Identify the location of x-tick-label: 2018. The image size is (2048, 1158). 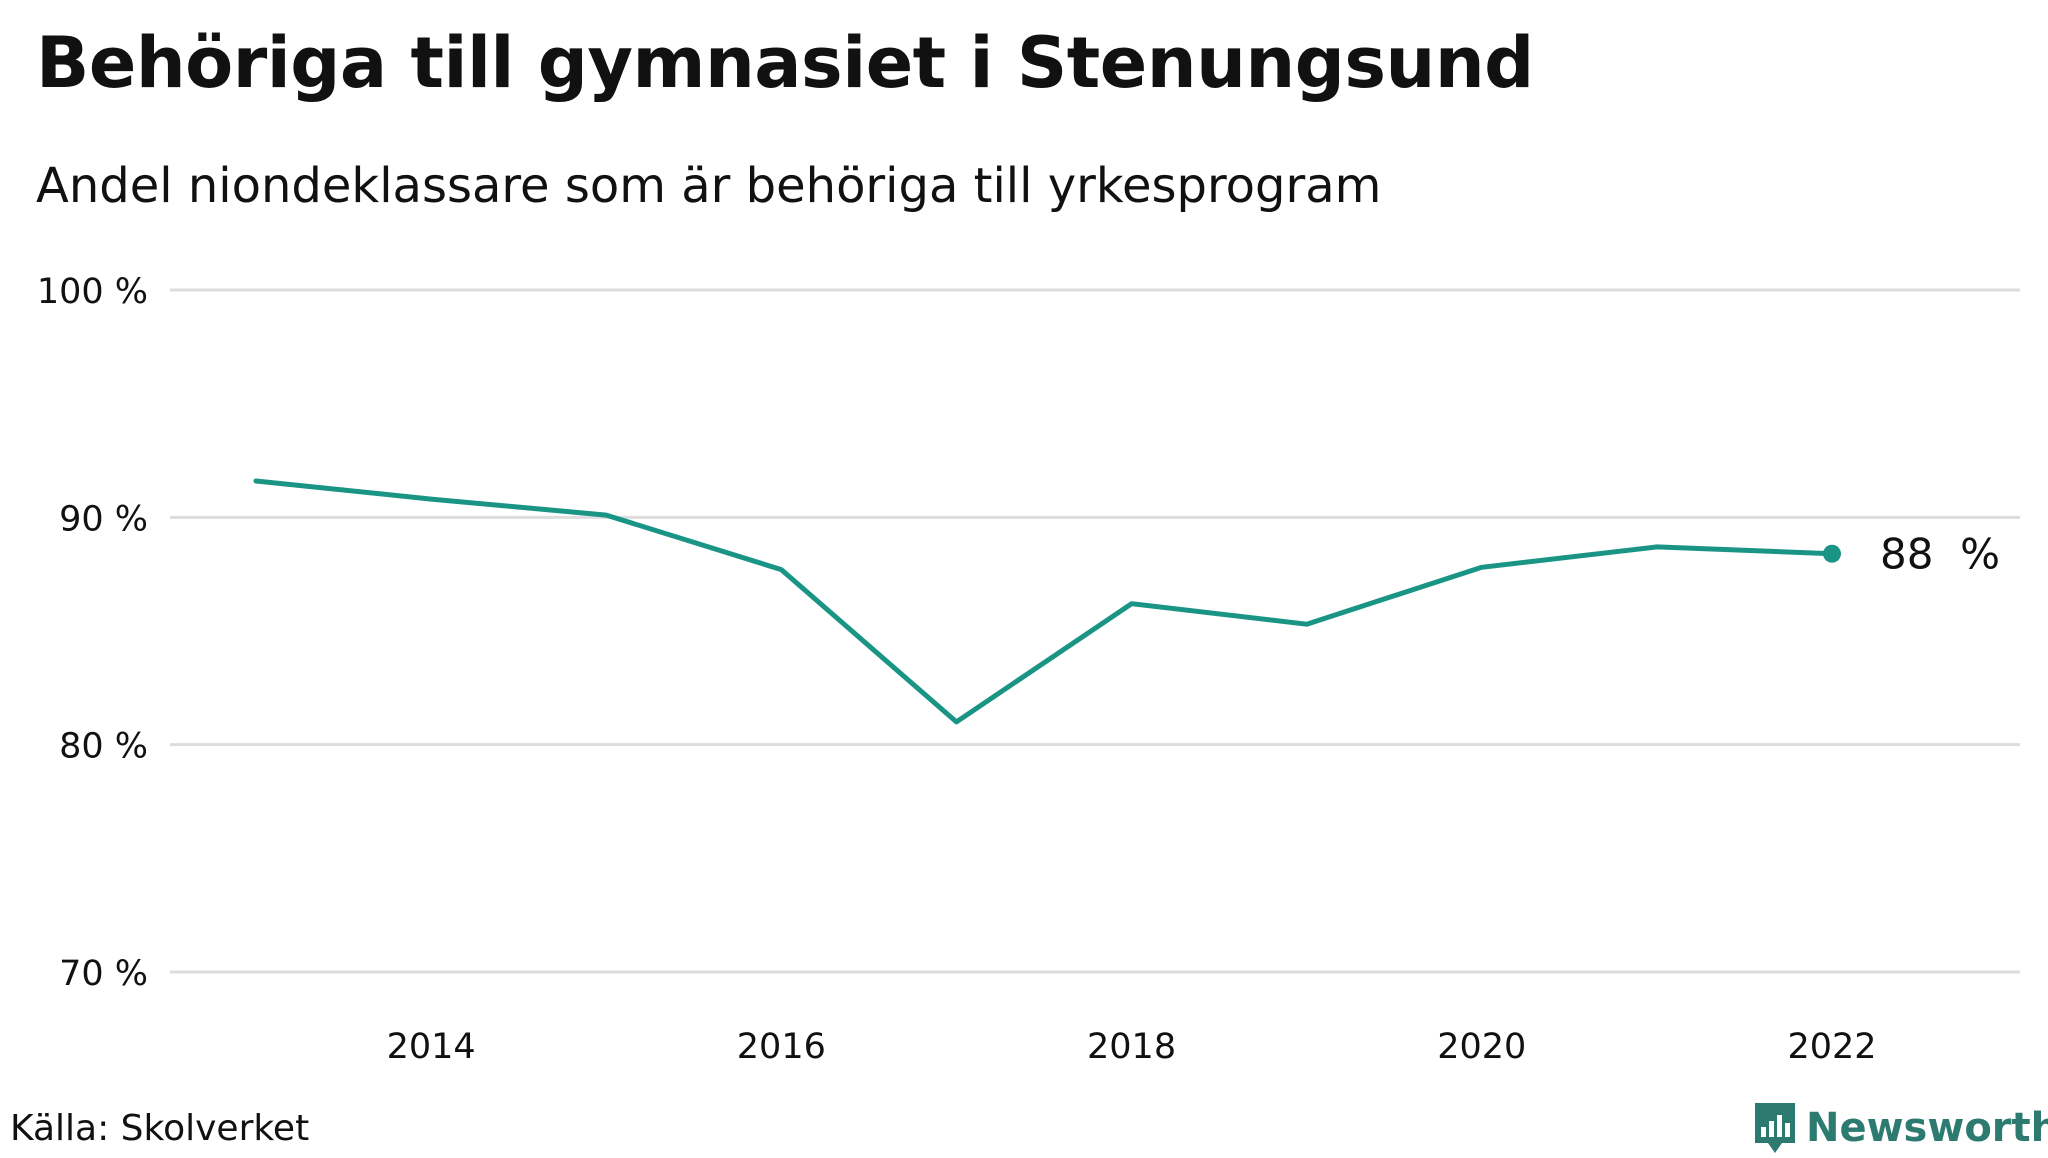
(1131, 1047).